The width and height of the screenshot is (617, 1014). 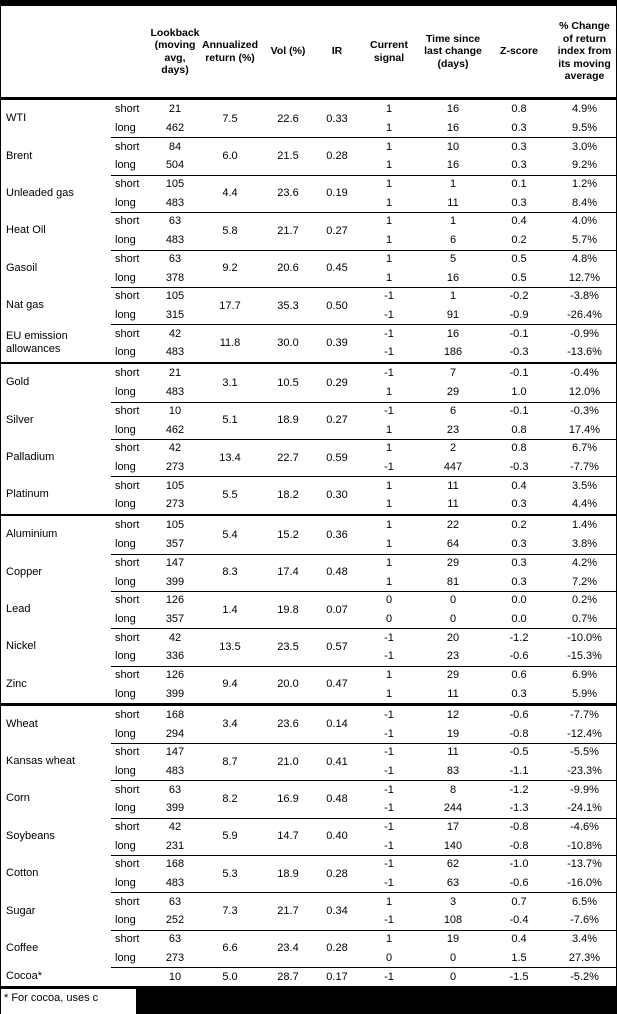 I want to click on days-since-change-value: 5, so click(x=453, y=258).